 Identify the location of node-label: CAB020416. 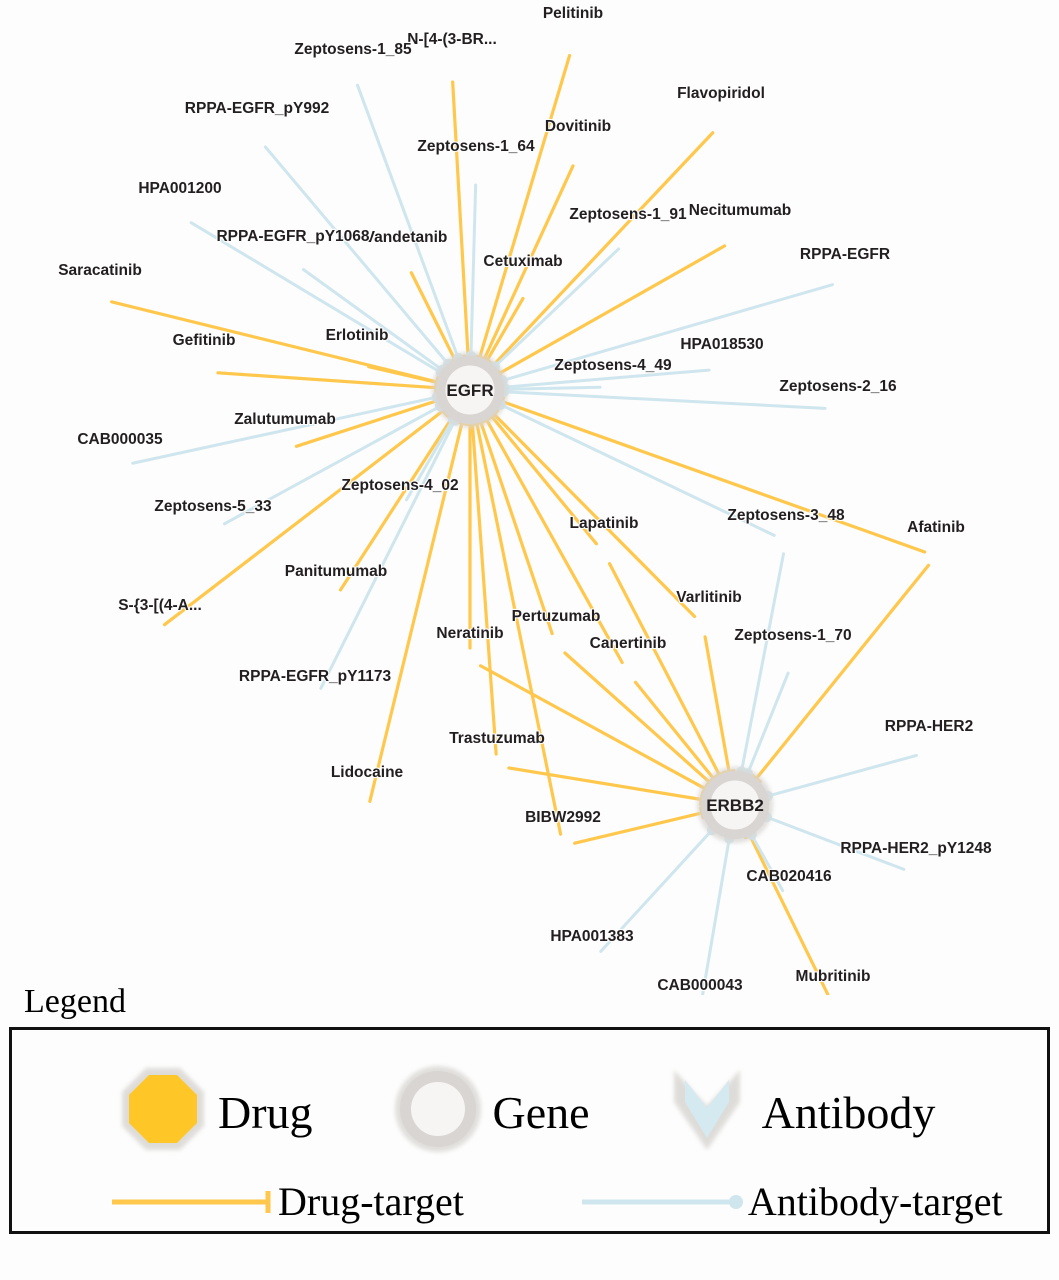
(789, 876).